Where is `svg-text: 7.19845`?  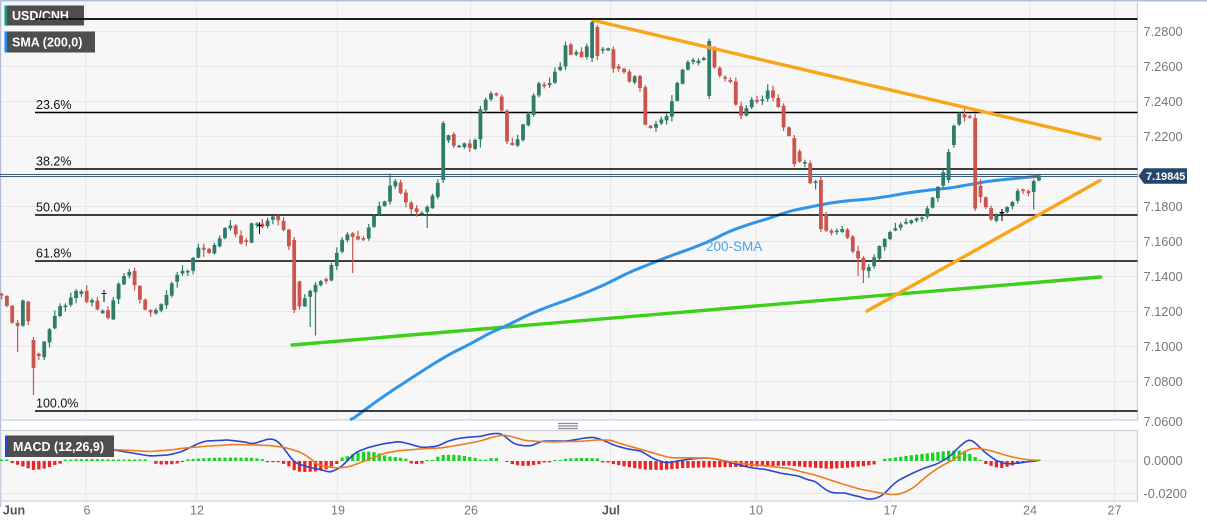
svg-text: 7.19845 is located at coordinates (1165, 177).